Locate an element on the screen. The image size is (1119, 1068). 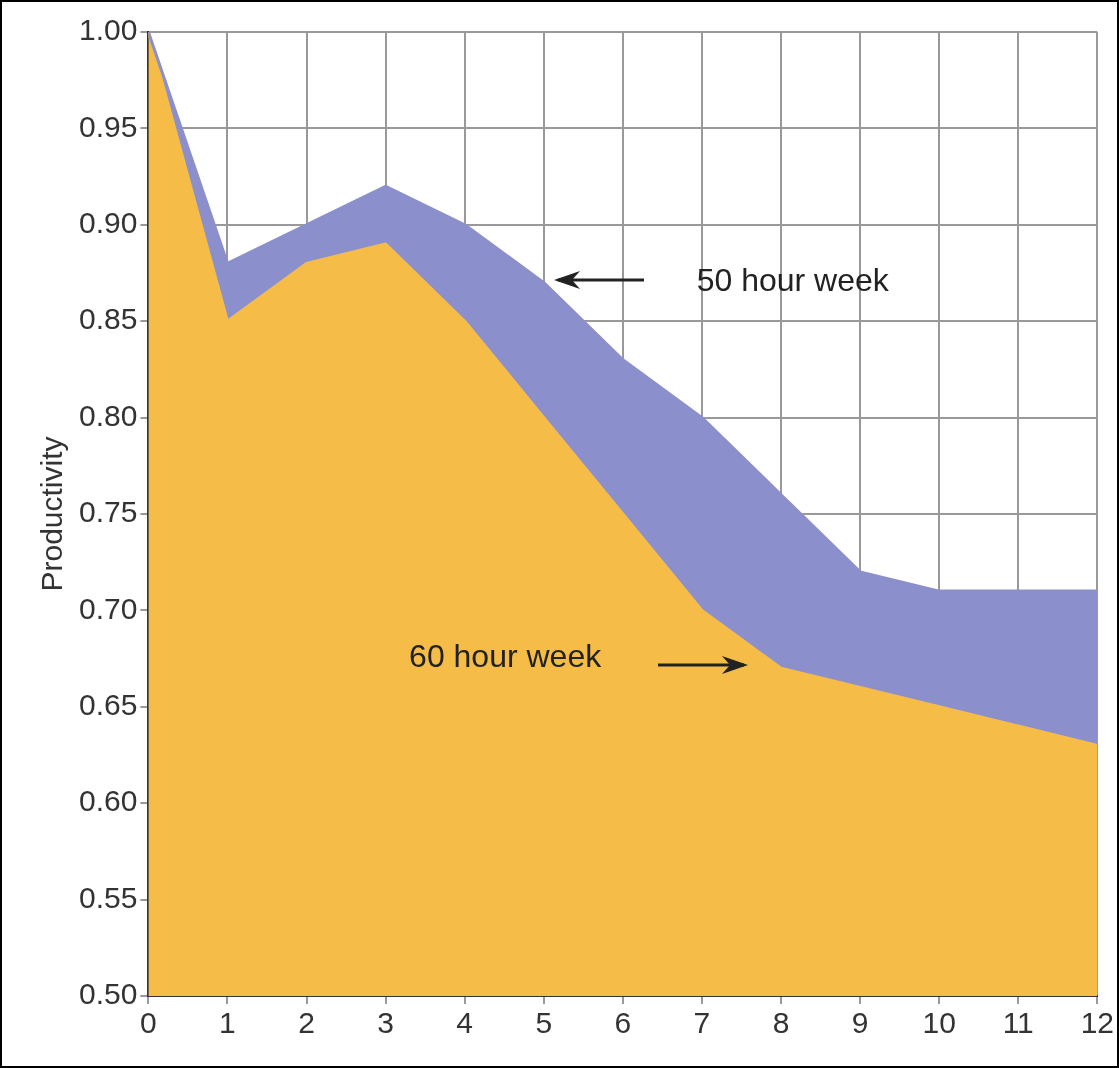
x-tick-label: 8 is located at coordinates (781, 1023).